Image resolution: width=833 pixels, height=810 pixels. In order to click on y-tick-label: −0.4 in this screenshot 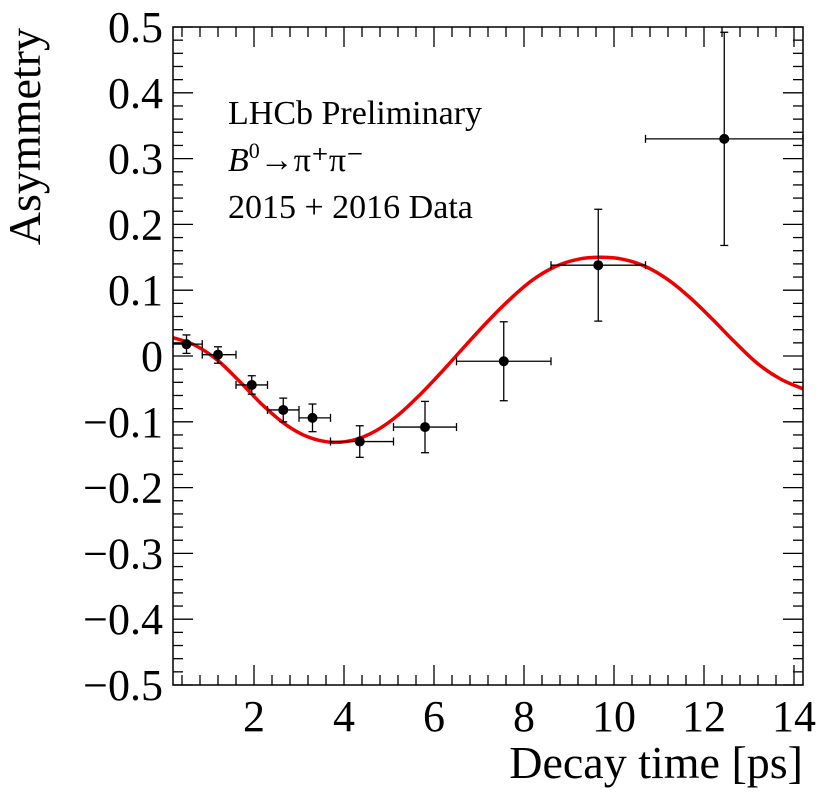, I will do `click(123, 619)`.